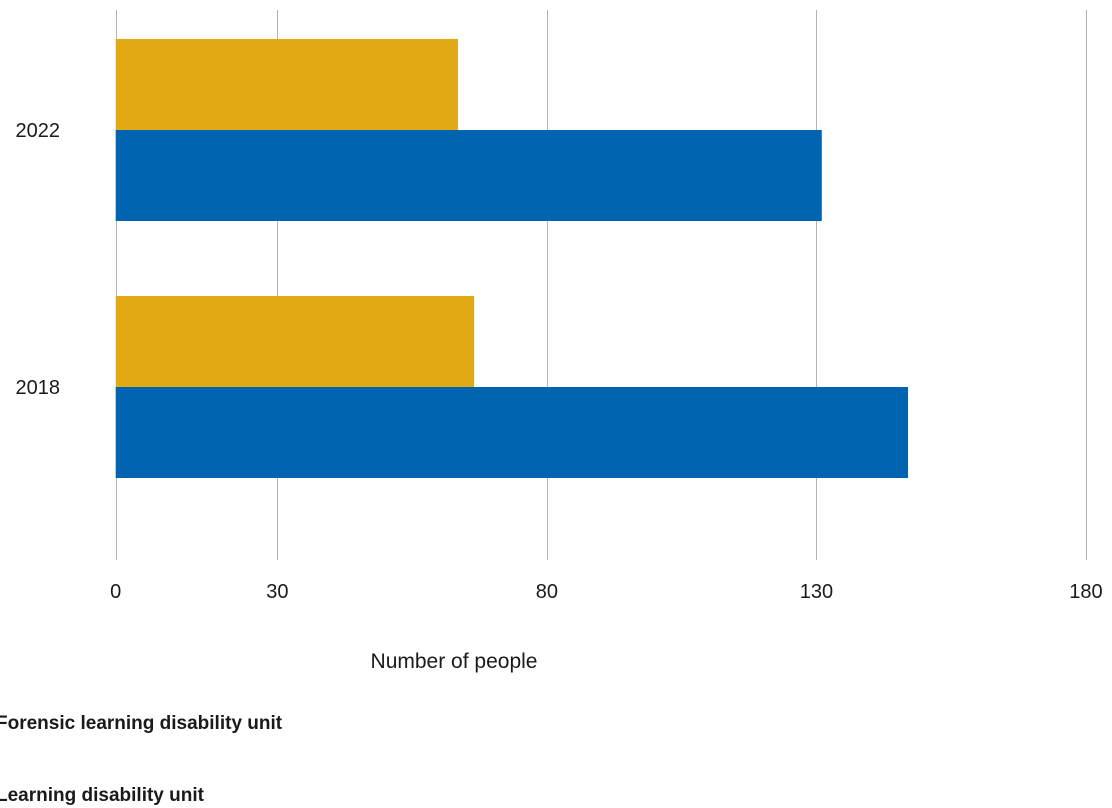 This screenshot has width=1112, height=808. Describe the element at coordinates (454, 661) in the screenshot. I see `x-axis-title: Number of people` at that location.